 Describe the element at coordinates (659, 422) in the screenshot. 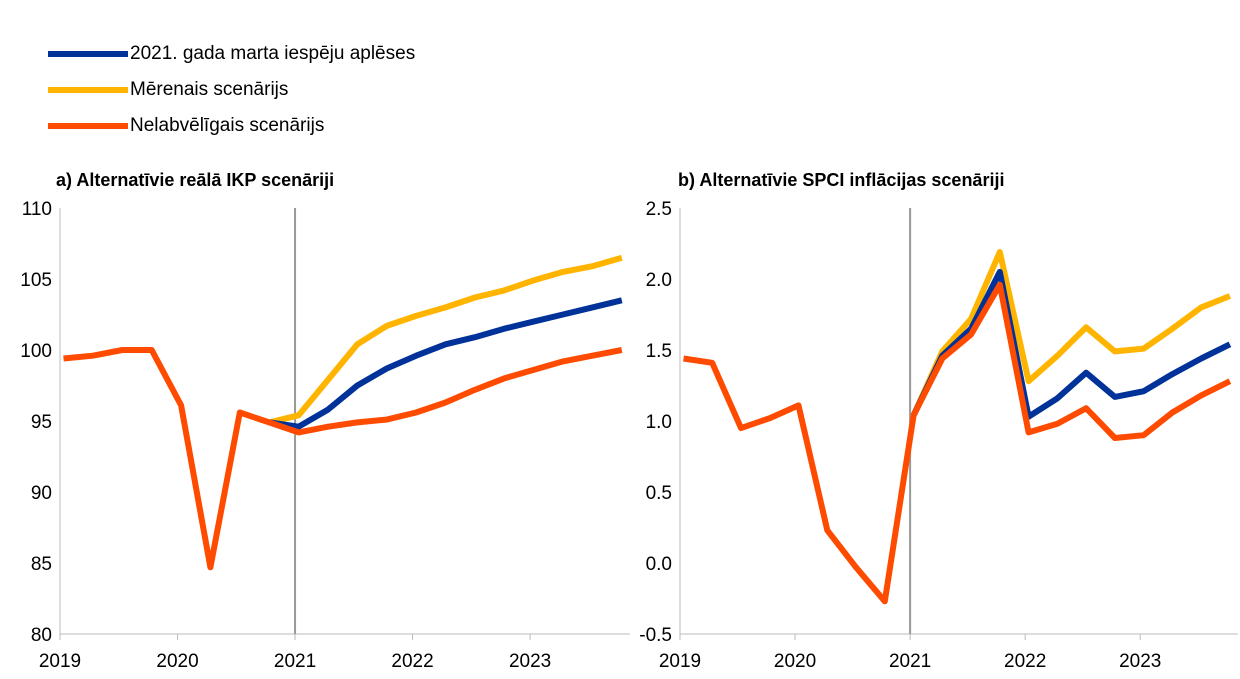

I see `y-tick-label: 1.0` at that location.